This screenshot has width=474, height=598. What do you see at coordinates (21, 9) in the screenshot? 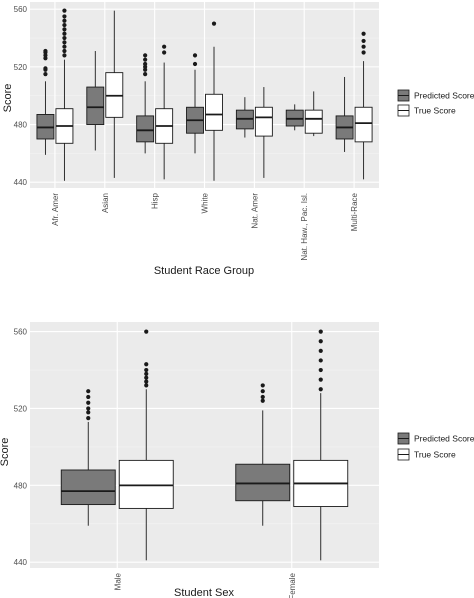
I see `y-tick-label-race: 560` at bounding box center [21, 9].